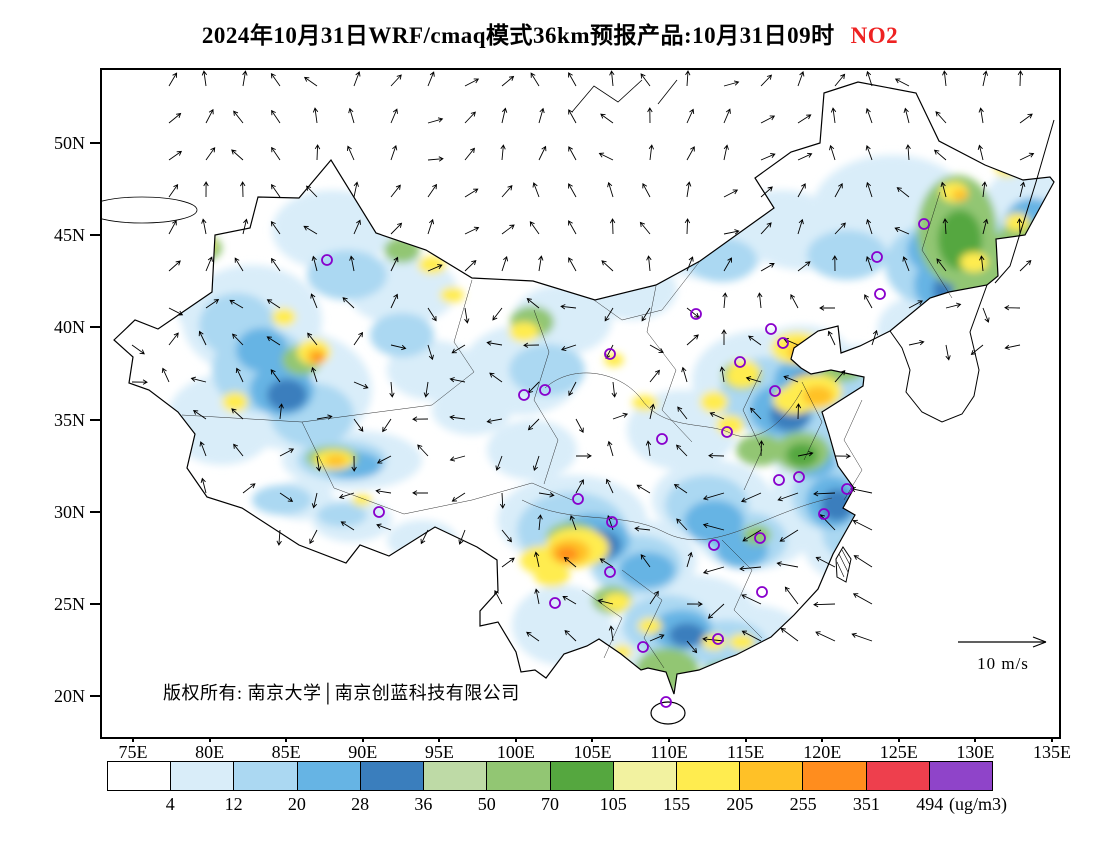 The height and width of the screenshot is (850, 1100). What do you see at coordinates (439, 752) in the screenshot?
I see `lon-label-95E: 95E` at bounding box center [439, 752].